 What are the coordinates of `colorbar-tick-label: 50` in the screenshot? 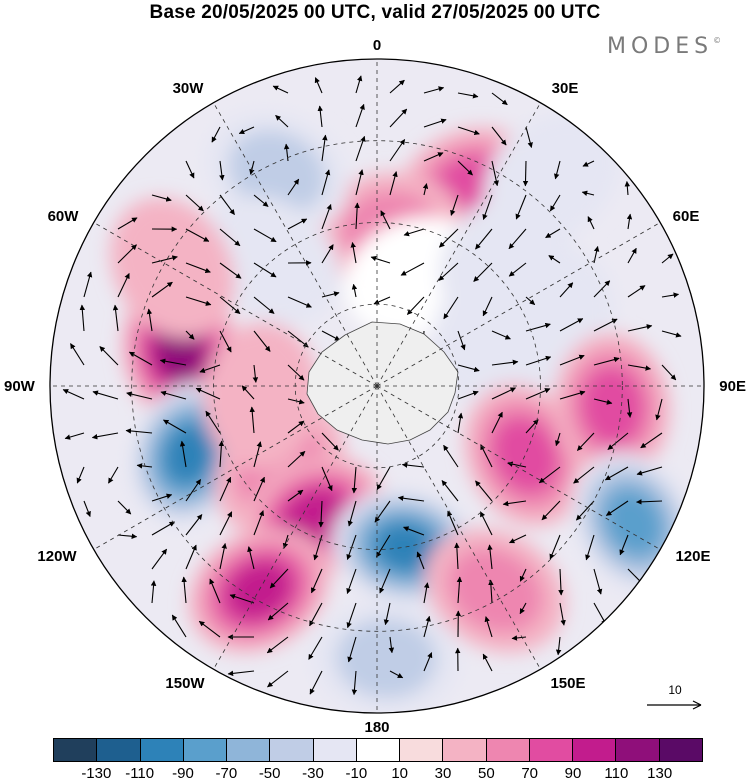 It's located at (486, 773).